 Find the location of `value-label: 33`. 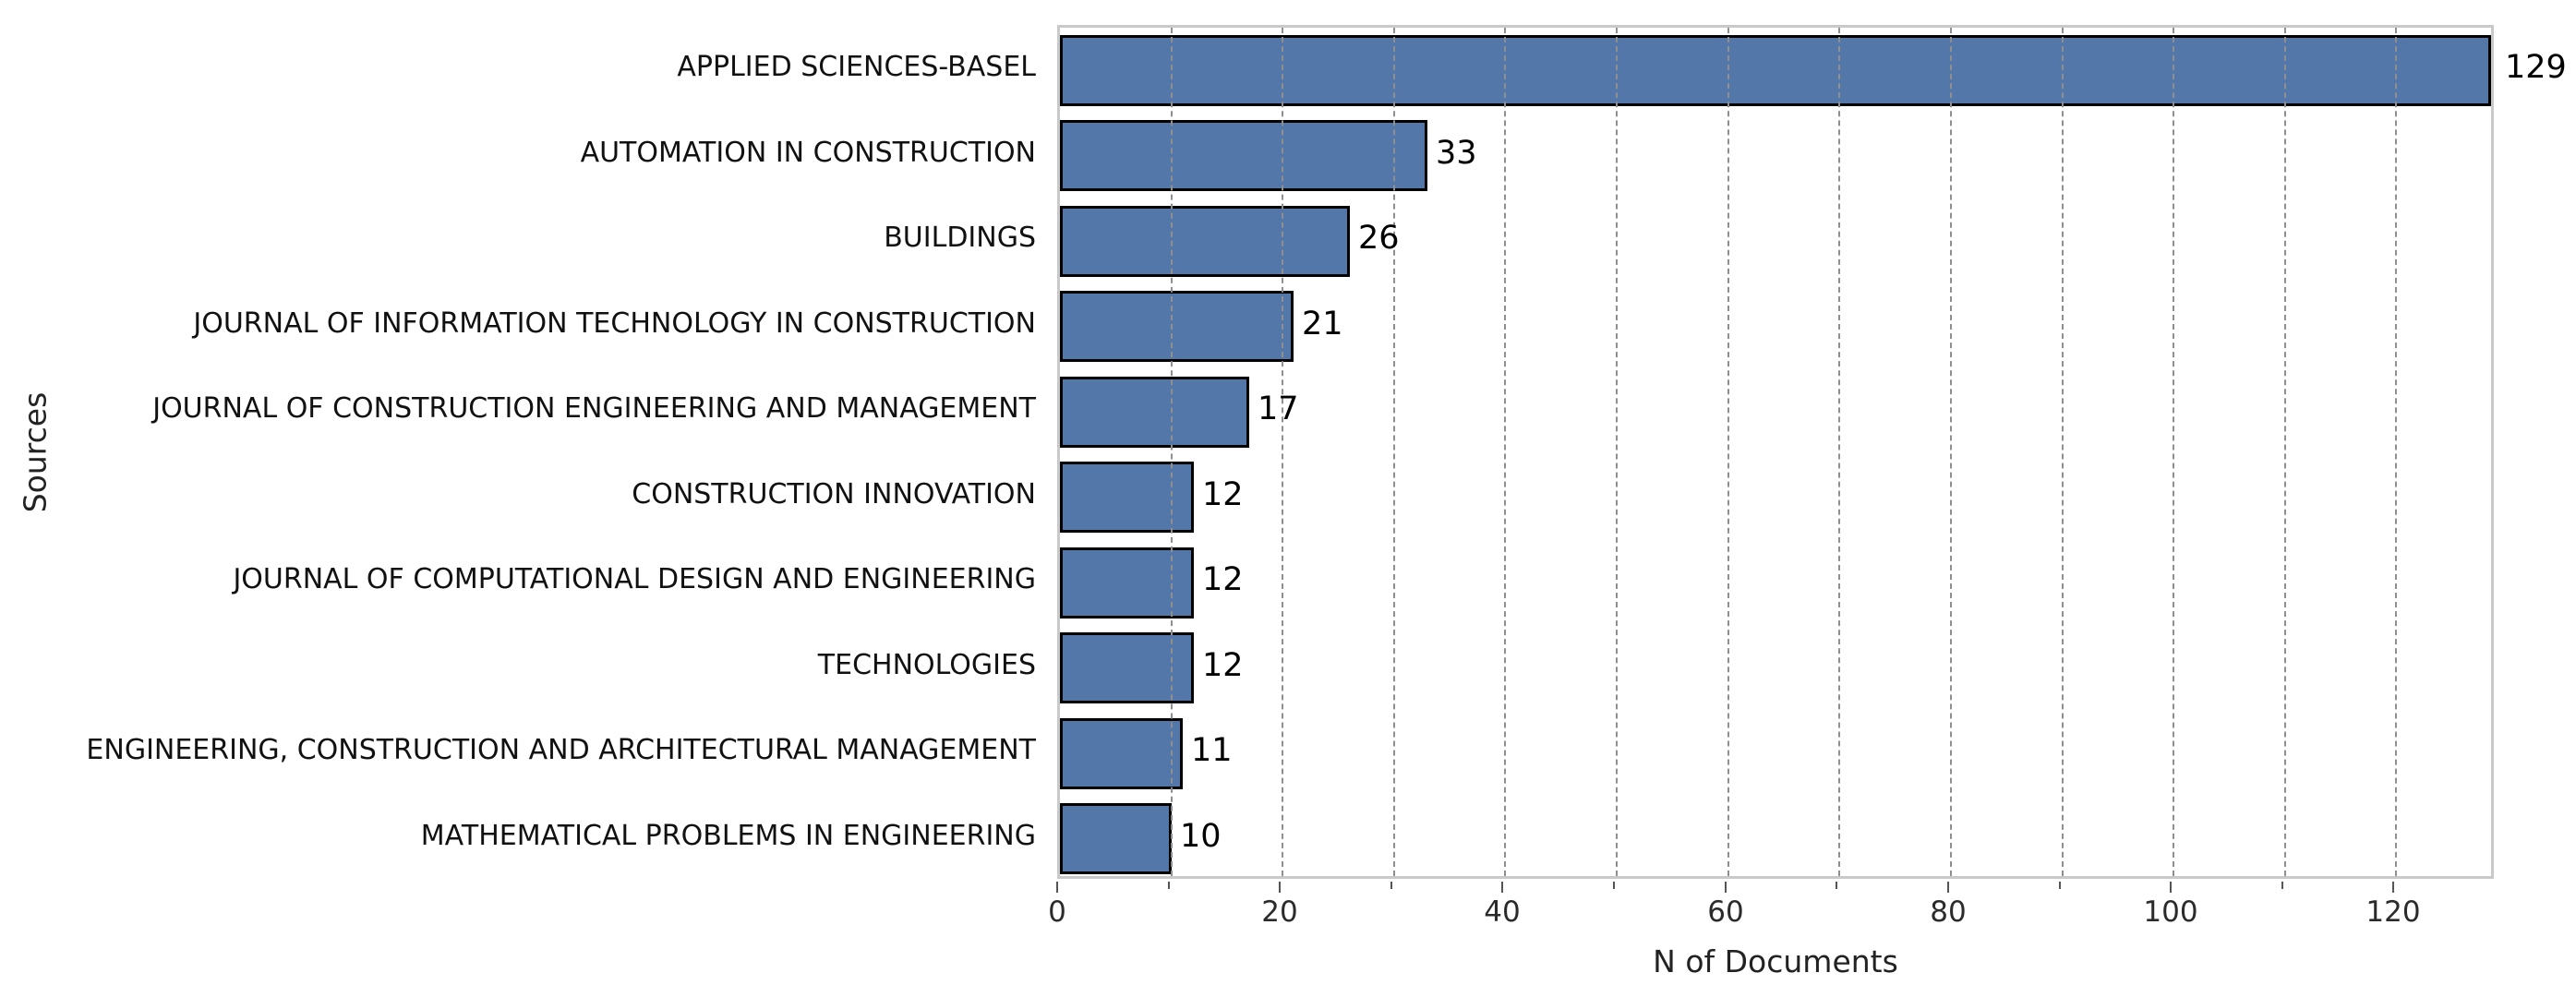

value-label: 33 is located at coordinates (1456, 153).